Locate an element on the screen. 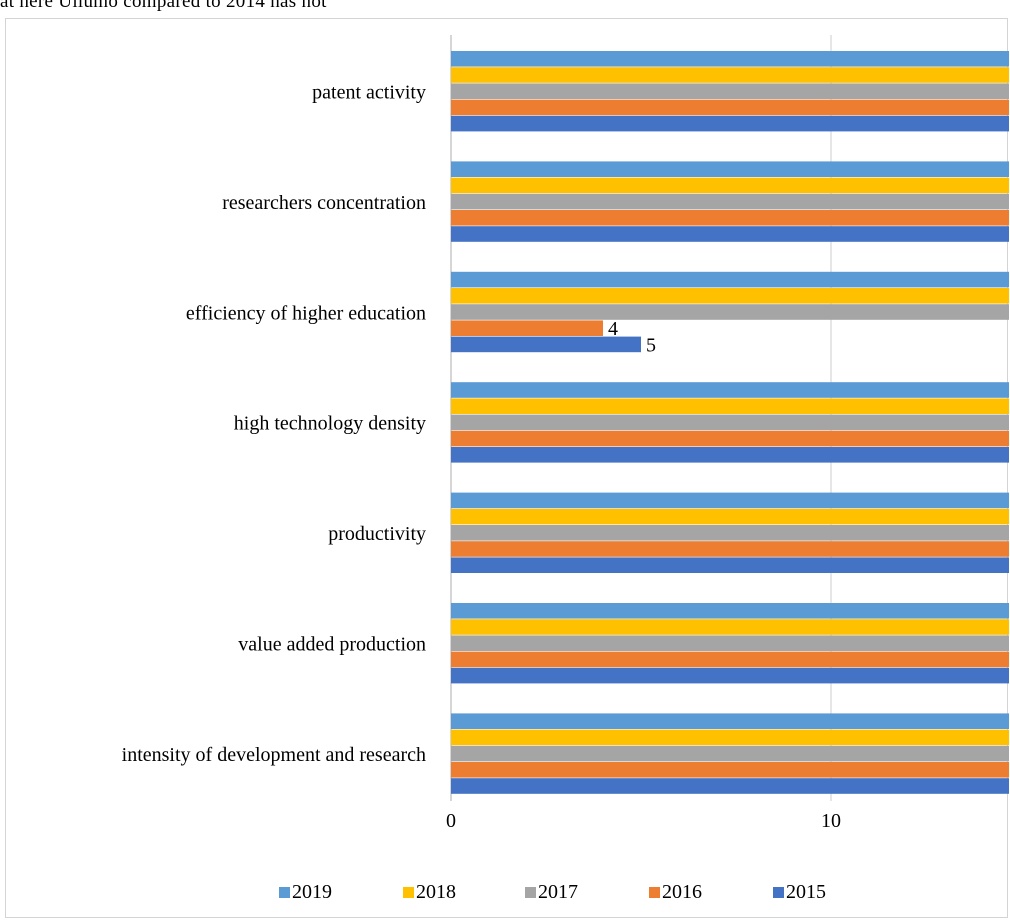 The image size is (1010, 921). legend-swatch-2018 is located at coordinates (408, 892).